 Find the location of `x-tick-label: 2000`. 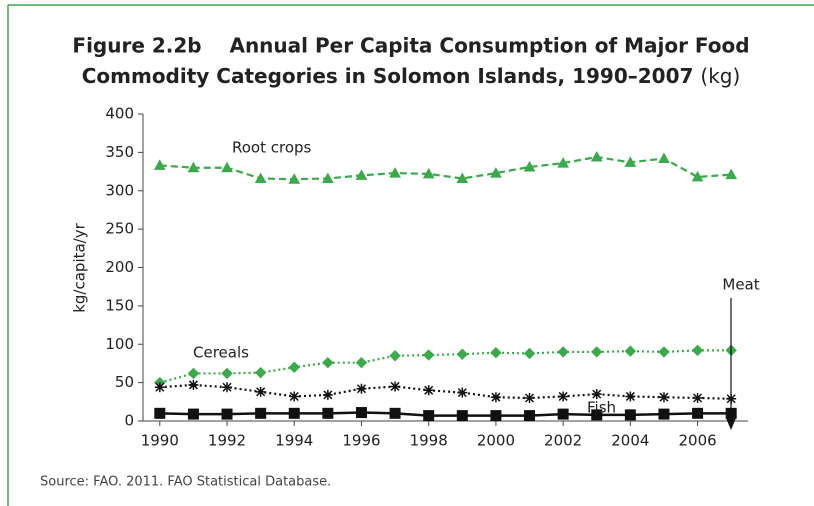

x-tick-label: 2000 is located at coordinates (496, 441).